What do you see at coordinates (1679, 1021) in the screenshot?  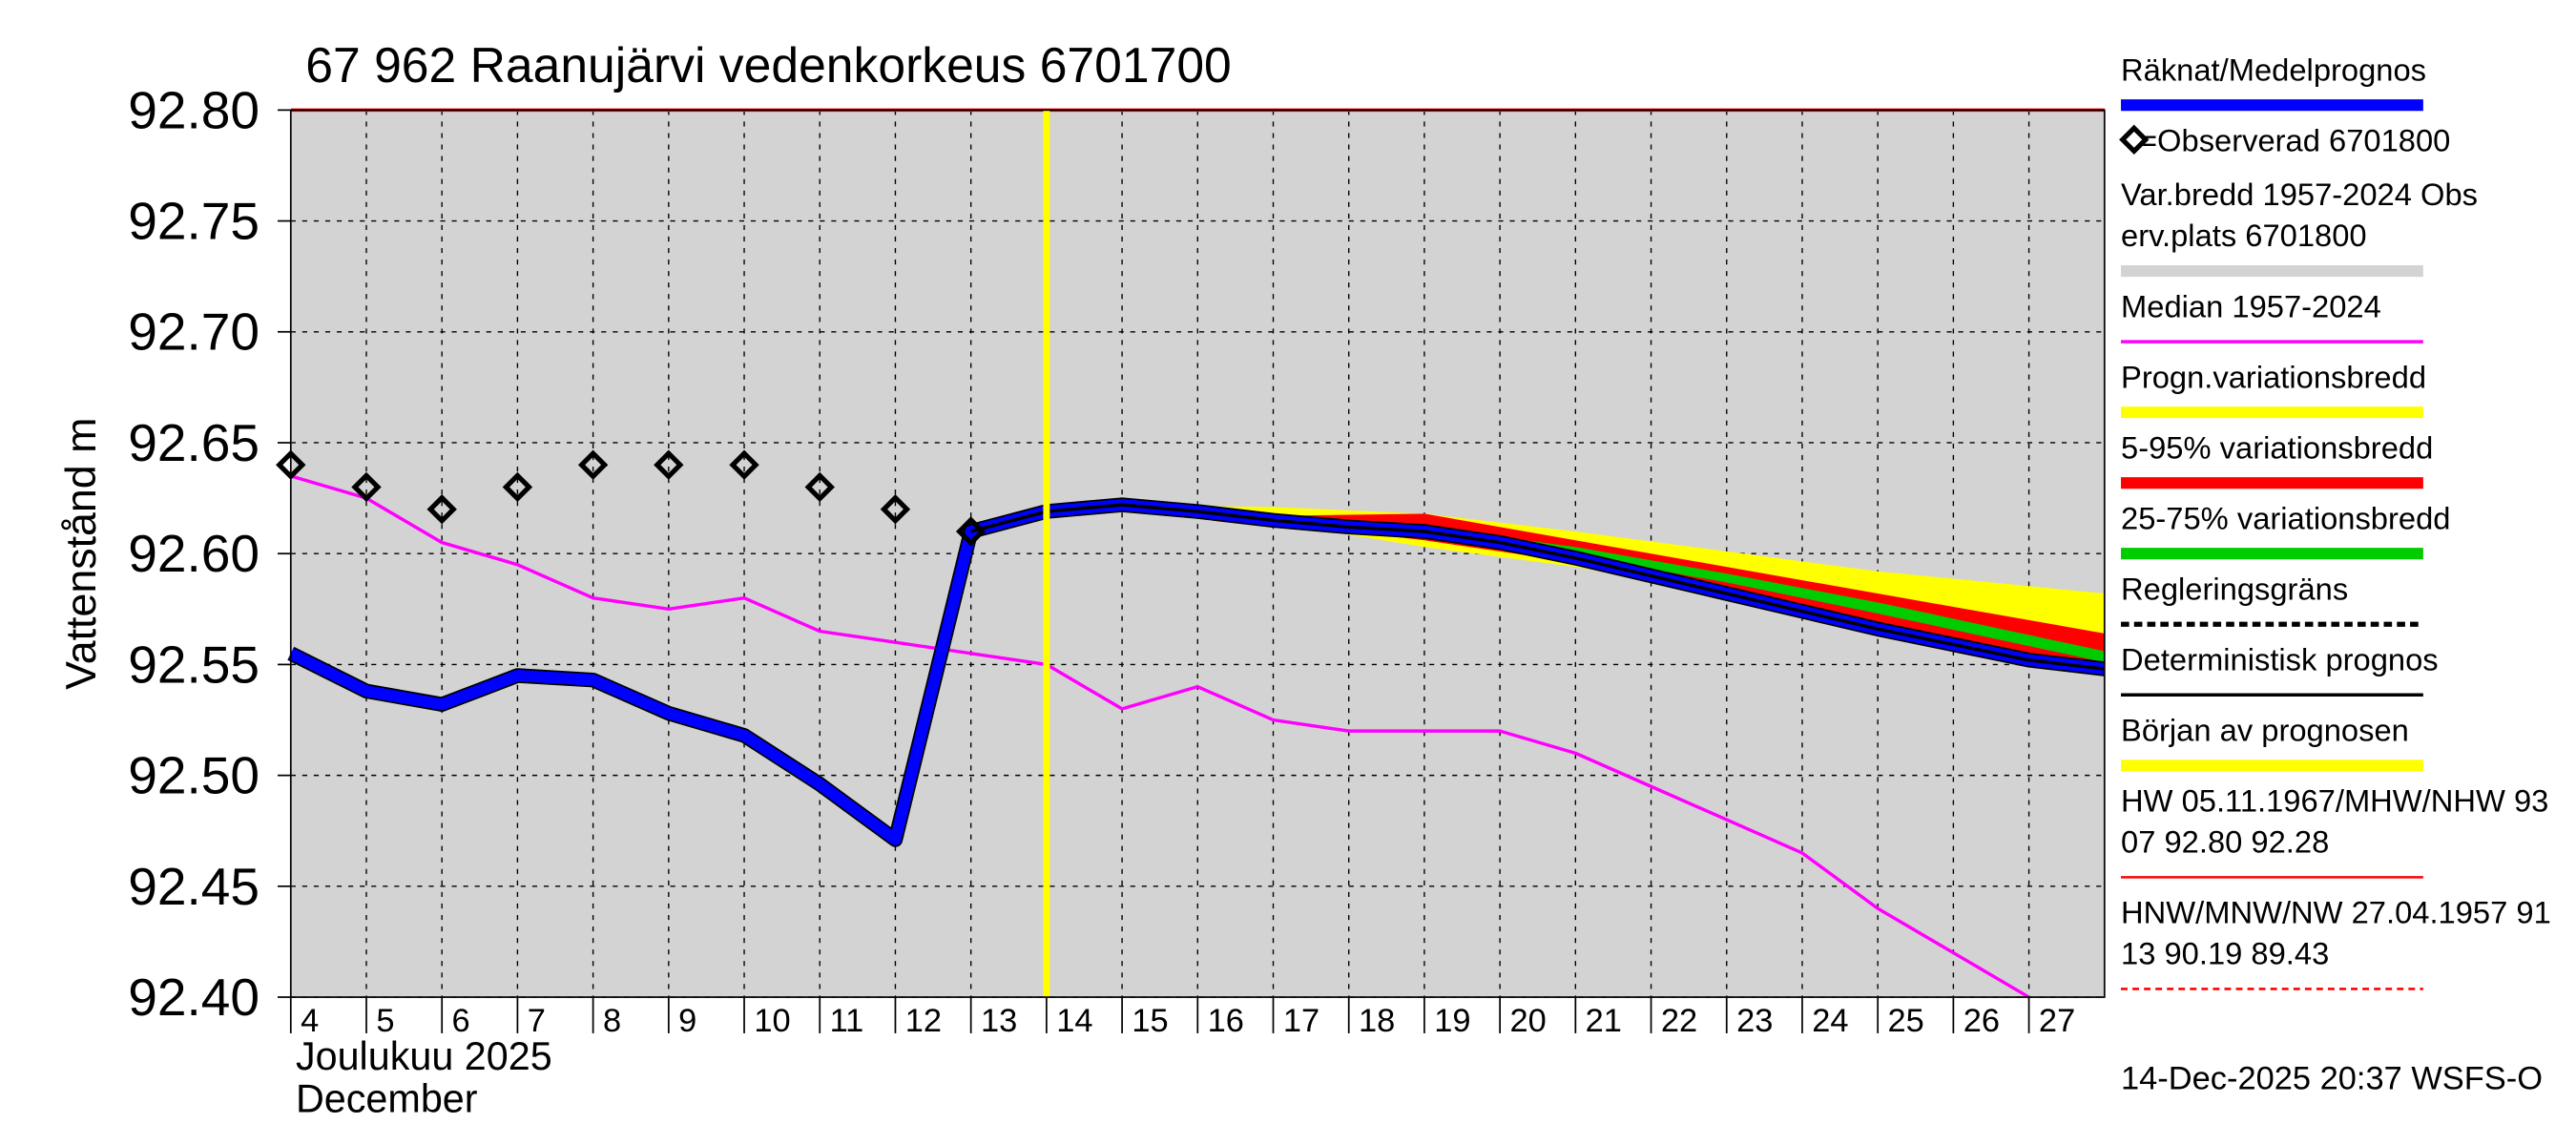 I see `x-tick-label: 22` at bounding box center [1679, 1021].